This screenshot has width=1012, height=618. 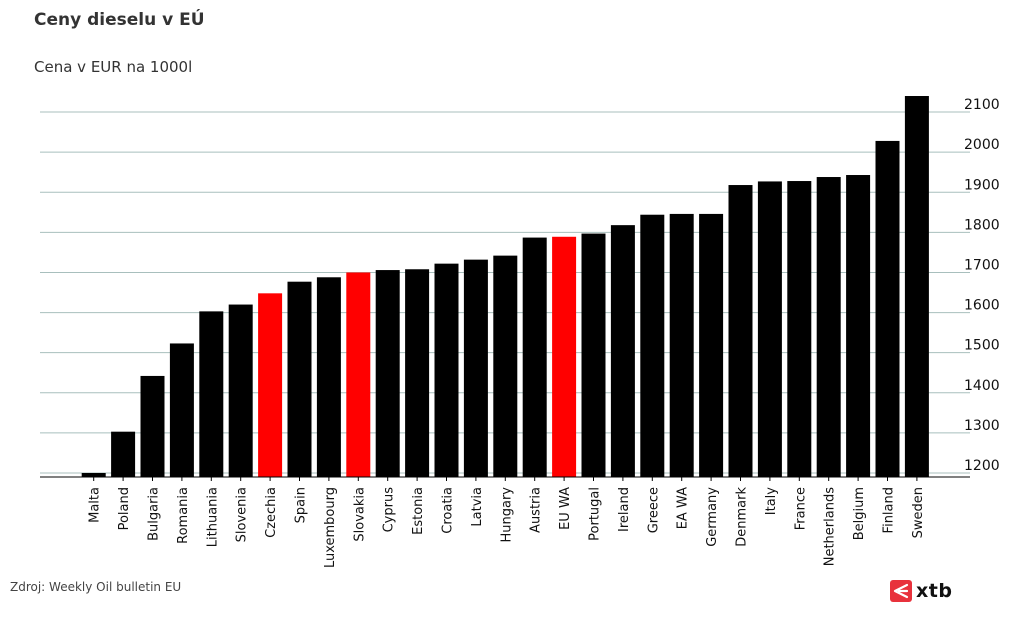 What do you see at coordinates (771, 501) in the screenshot?
I see `x-tick-label: Italy` at bounding box center [771, 501].